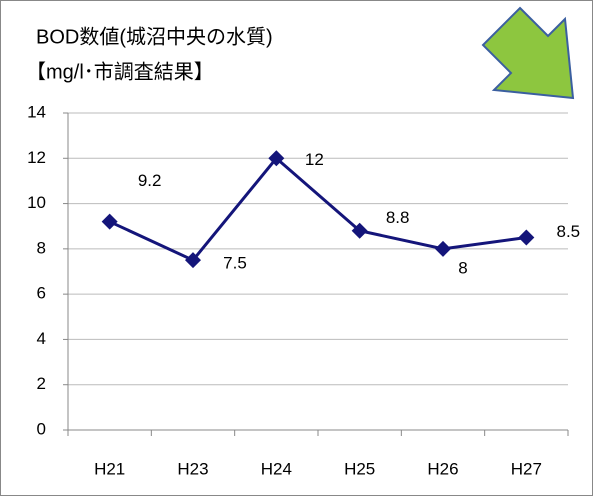  Describe the element at coordinates (41, 293) in the screenshot. I see `y-tick-label: 6` at that location.